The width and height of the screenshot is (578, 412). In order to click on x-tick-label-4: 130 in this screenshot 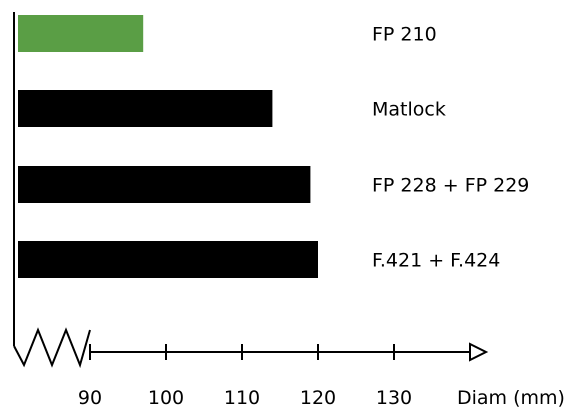, I will do `click(394, 398)`.